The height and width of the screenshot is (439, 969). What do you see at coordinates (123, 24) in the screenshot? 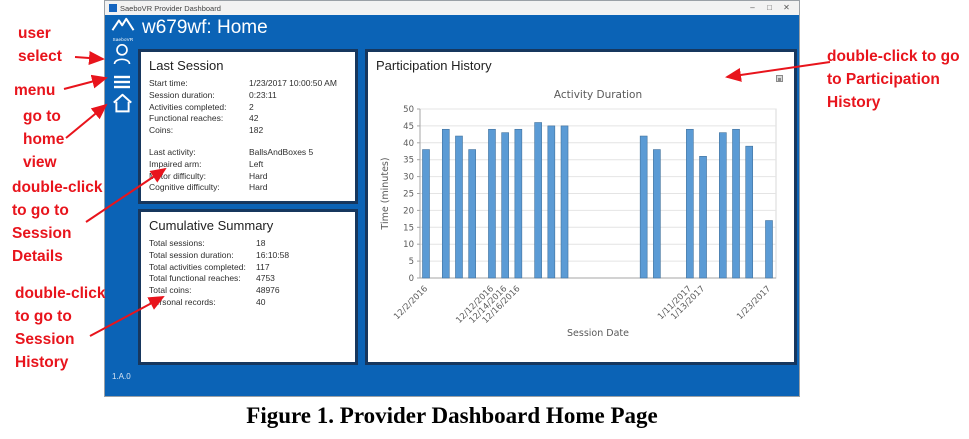
I see `mountain-logo-icon` at bounding box center [123, 24].